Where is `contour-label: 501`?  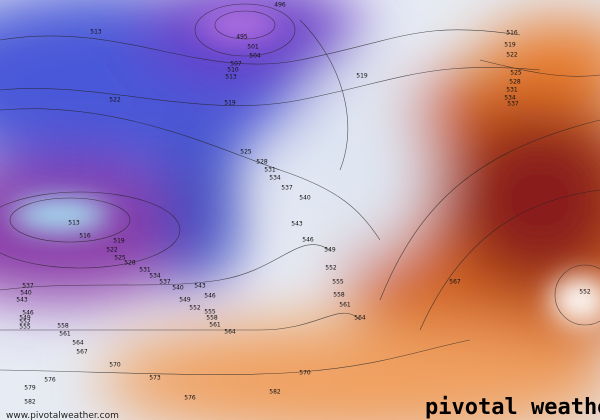 contour-label: 501 is located at coordinates (253, 47).